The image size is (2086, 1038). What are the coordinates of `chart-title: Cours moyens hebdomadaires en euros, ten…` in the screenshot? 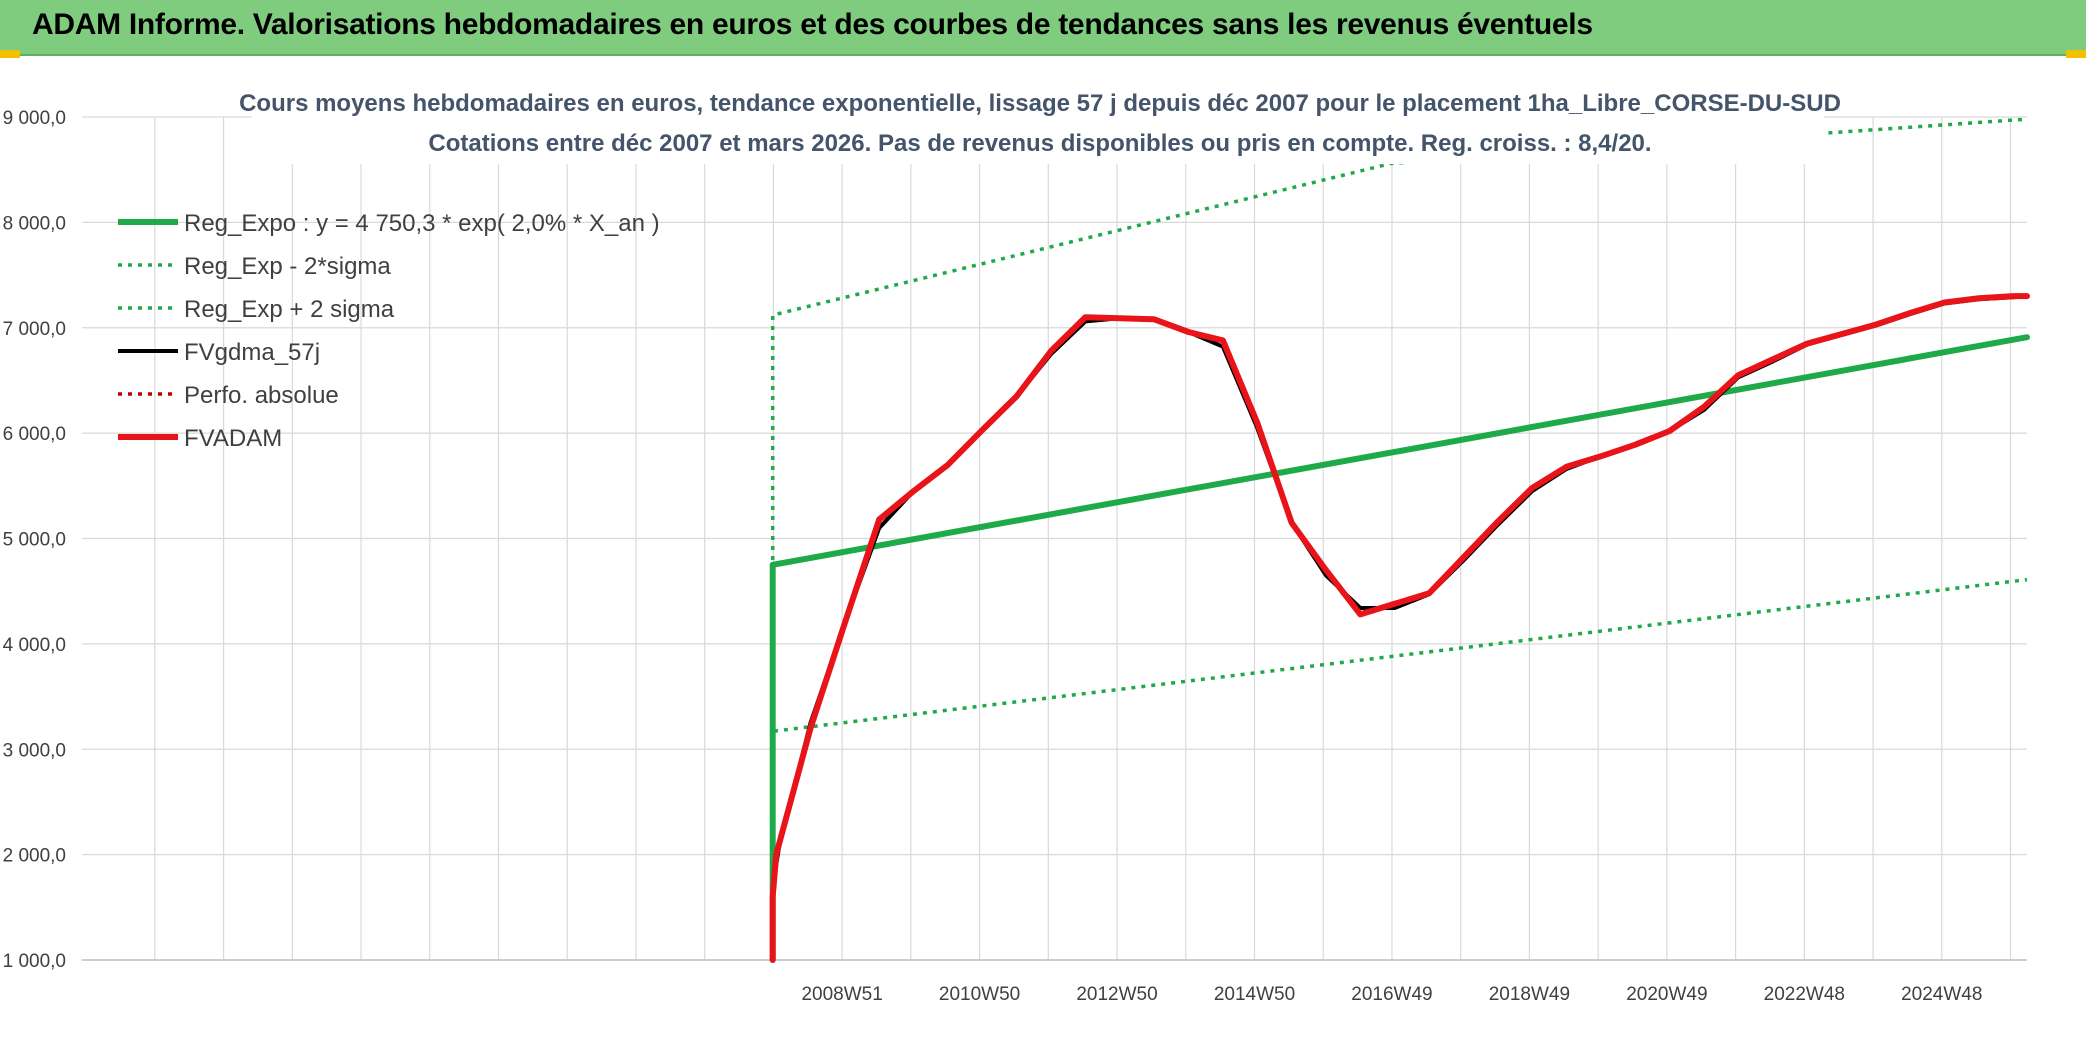 It's located at (1040, 103).